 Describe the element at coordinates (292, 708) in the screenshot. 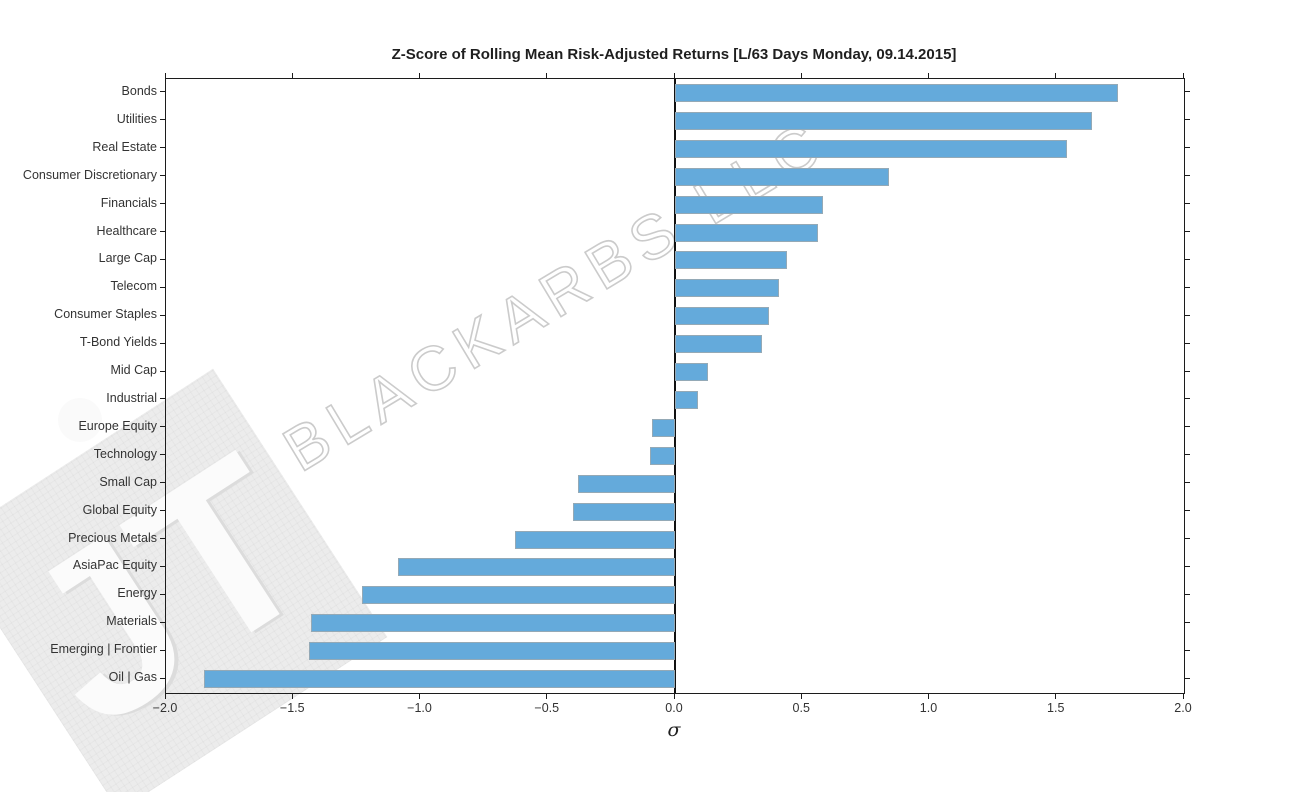

I see `x-axis-tick-label: −1.5` at that location.